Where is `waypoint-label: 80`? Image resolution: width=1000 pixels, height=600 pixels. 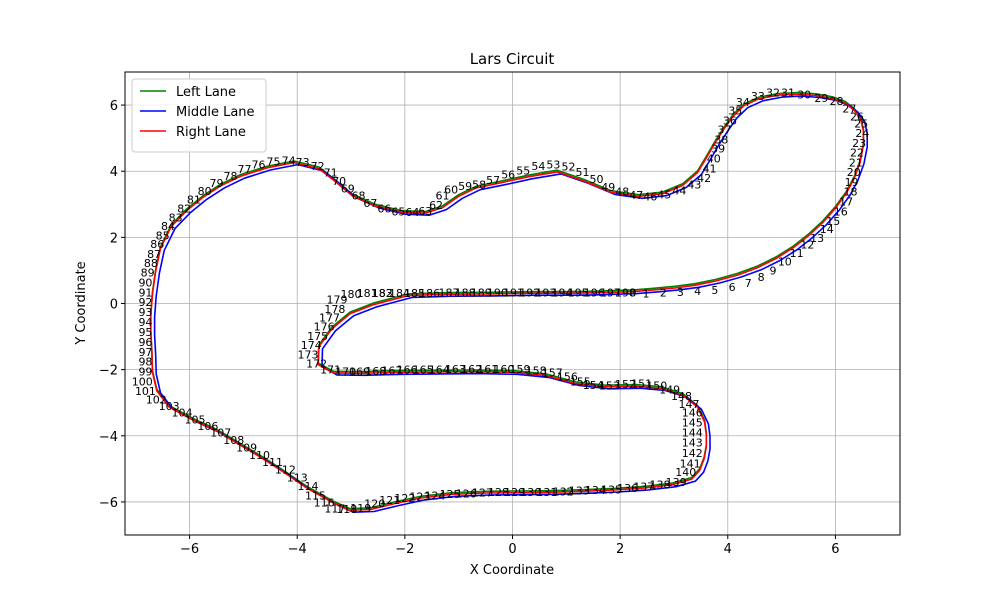
waypoint-label: 80 is located at coordinates (205, 191).